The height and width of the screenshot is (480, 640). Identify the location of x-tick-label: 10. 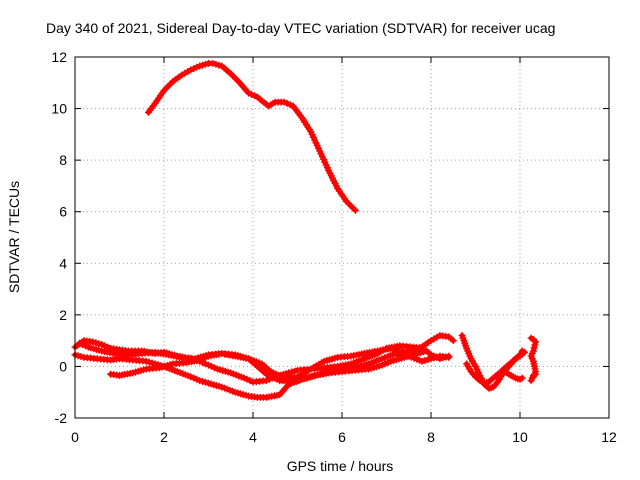
(520, 437).